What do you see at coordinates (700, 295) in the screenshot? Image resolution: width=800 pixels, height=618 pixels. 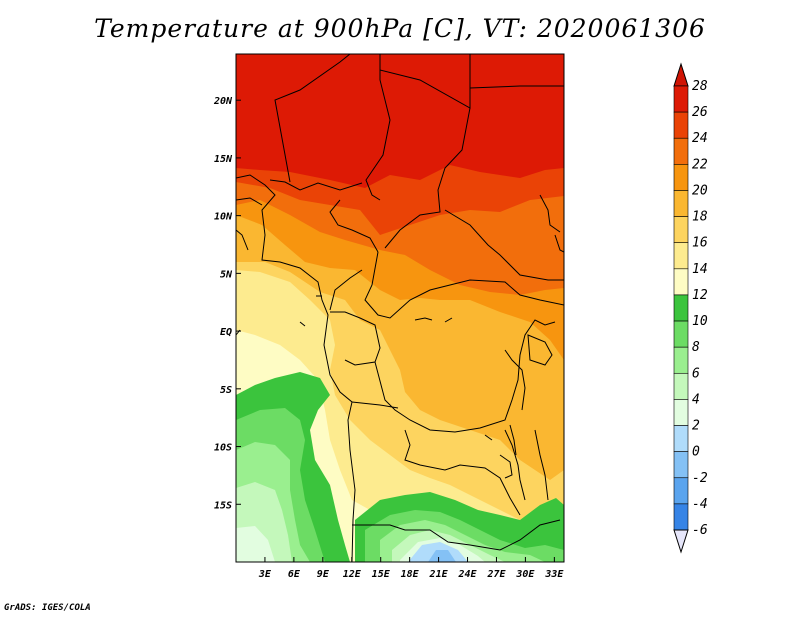 I see `colorbar-label: 12` at bounding box center [700, 295].